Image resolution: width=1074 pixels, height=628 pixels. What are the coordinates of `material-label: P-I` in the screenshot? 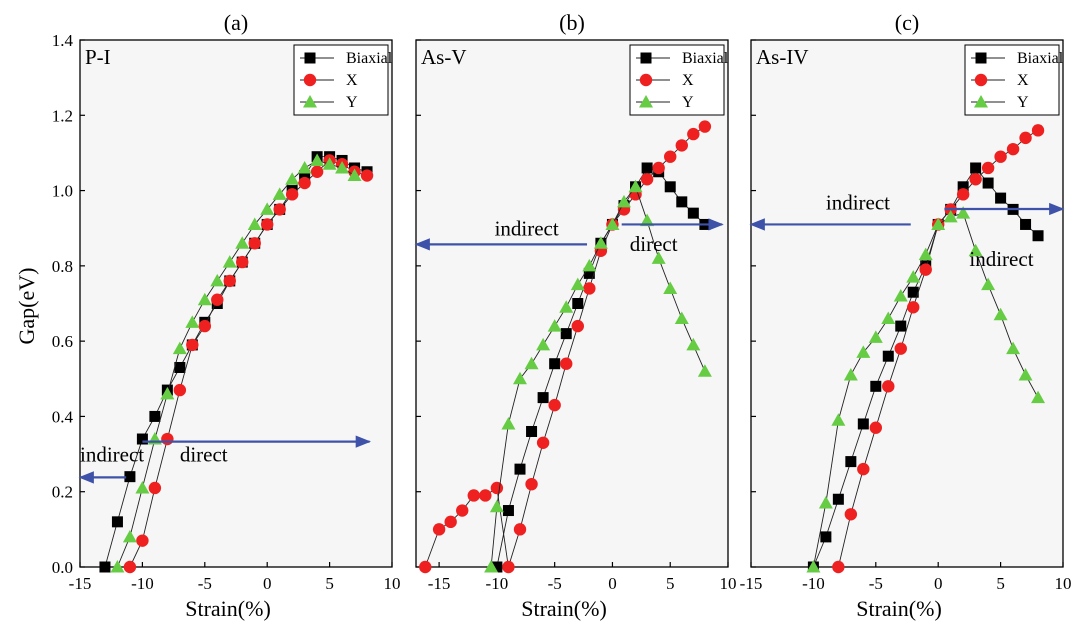 It's located at (98, 57).